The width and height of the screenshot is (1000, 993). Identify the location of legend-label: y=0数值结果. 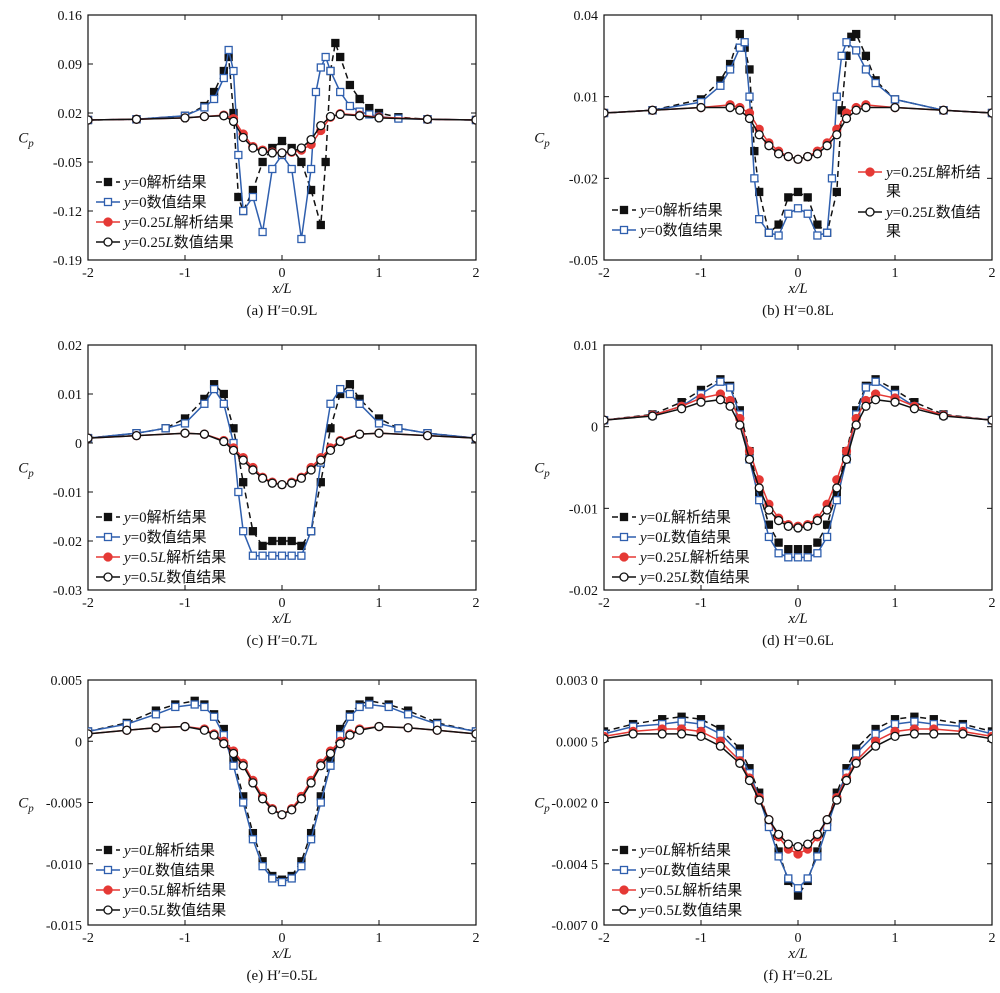
(164, 537).